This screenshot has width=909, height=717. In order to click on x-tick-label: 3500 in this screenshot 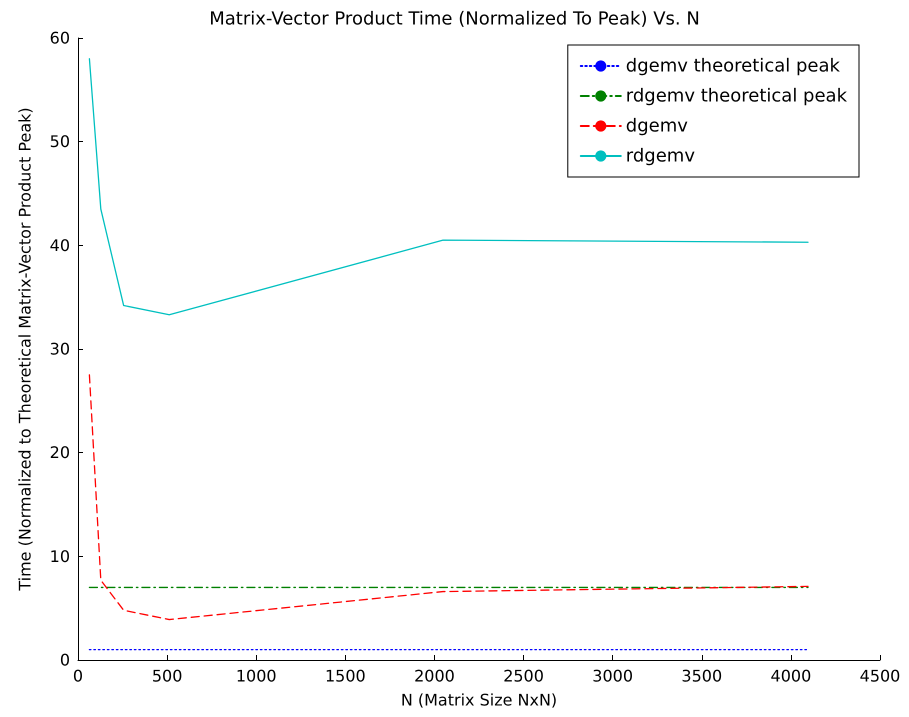, I will do `click(701, 676)`.